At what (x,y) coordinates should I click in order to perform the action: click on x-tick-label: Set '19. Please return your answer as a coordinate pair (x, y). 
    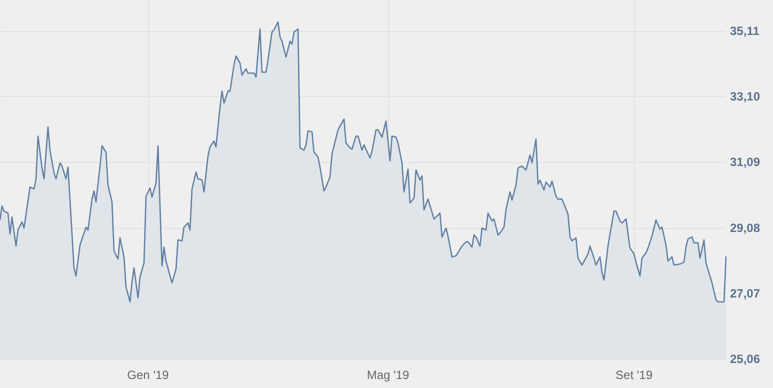
    Looking at the image, I should click on (634, 375).